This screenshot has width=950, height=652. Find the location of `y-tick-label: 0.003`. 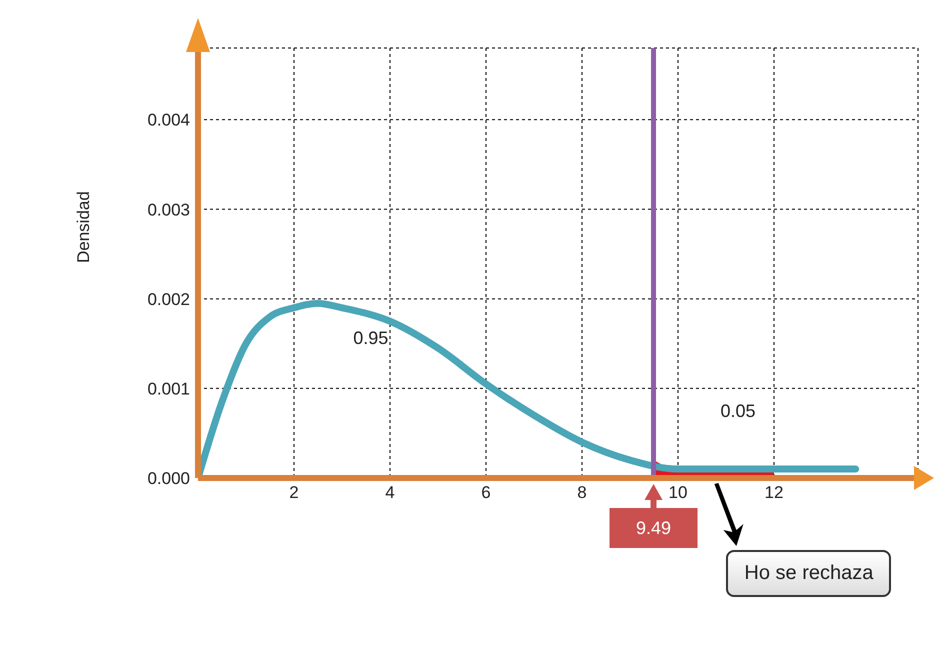

y-tick-label: 0.003 is located at coordinates (168, 210).